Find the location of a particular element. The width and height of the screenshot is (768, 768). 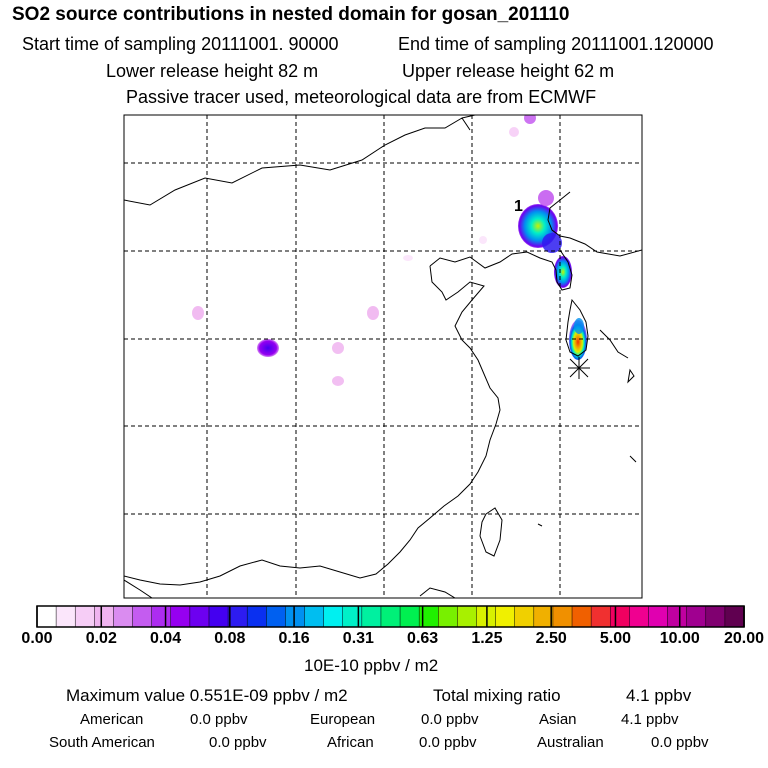

colorbar-unit: 10E-10 ppbv / m2 is located at coordinates (371, 665).